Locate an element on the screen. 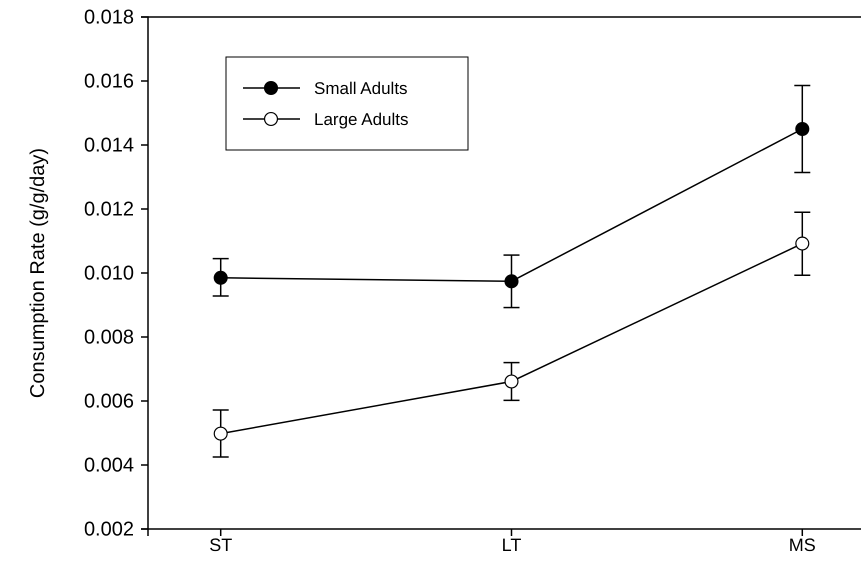 Image resolution: width=861 pixels, height=575 pixels. y-tick-label: 0.008 is located at coordinates (109, 337).